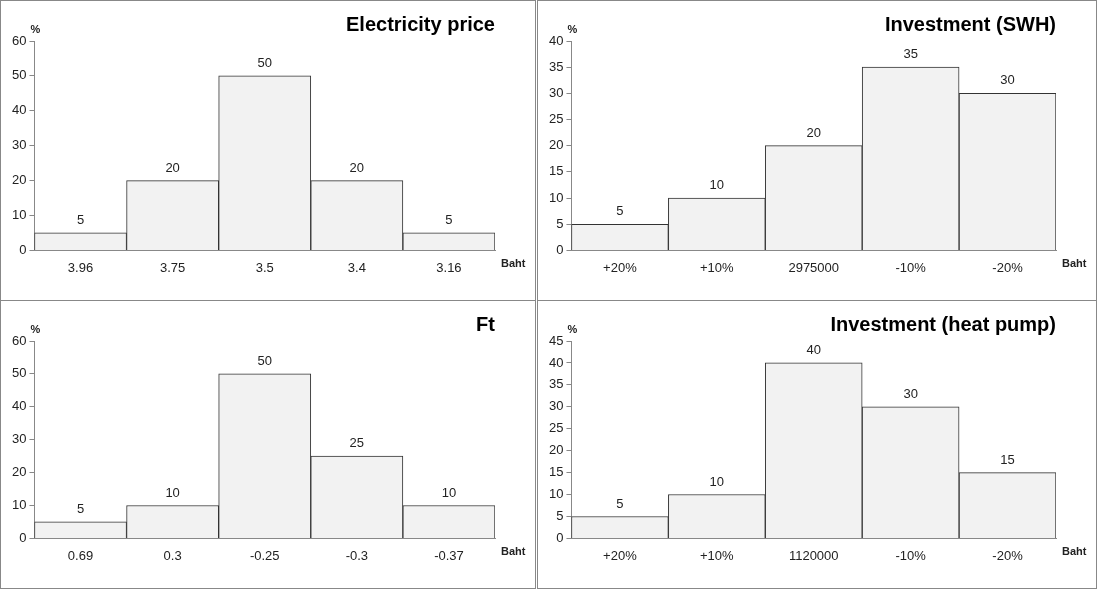 This screenshot has height=589, width=1097. What do you see at coordinates (943, 323) in the screenshot?
I see `chart-title: Investment (heat pump)` at bounding box center [943, 323].